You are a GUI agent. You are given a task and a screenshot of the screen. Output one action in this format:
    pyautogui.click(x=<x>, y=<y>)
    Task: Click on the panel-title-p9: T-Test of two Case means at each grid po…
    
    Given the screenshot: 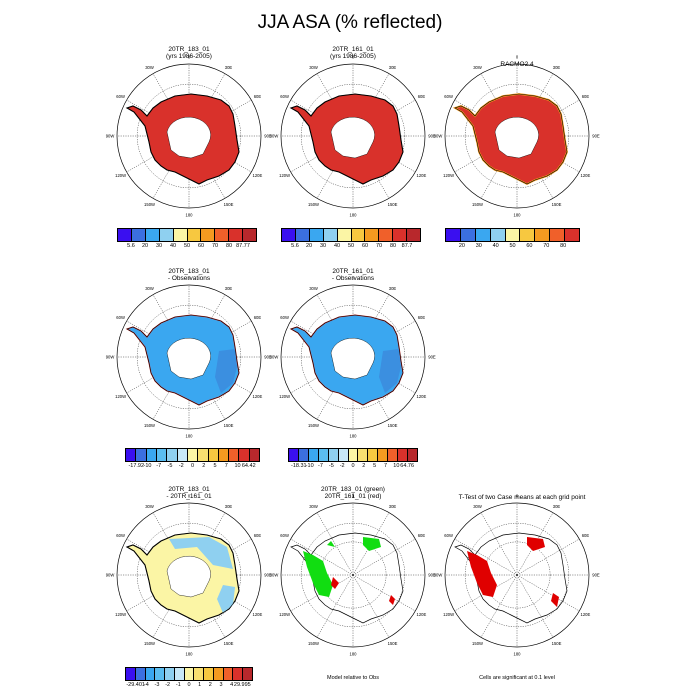 What is the action you would take?
    pyautogui.click(x=522, y=497)
    